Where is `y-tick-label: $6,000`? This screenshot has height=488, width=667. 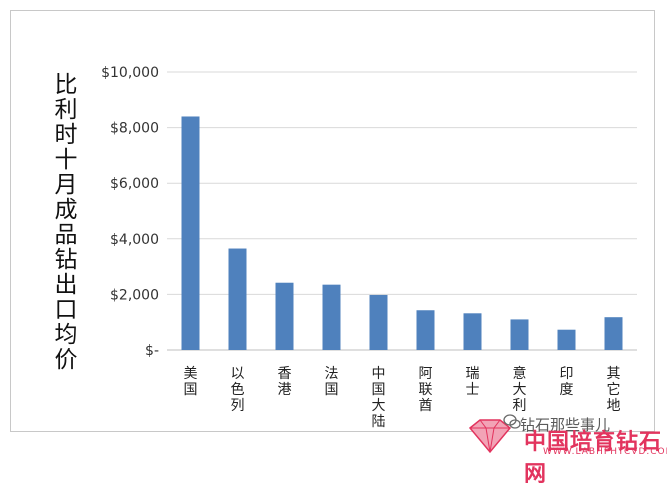
y-tick-label: $6,000 is located at coordinates (134, 184).